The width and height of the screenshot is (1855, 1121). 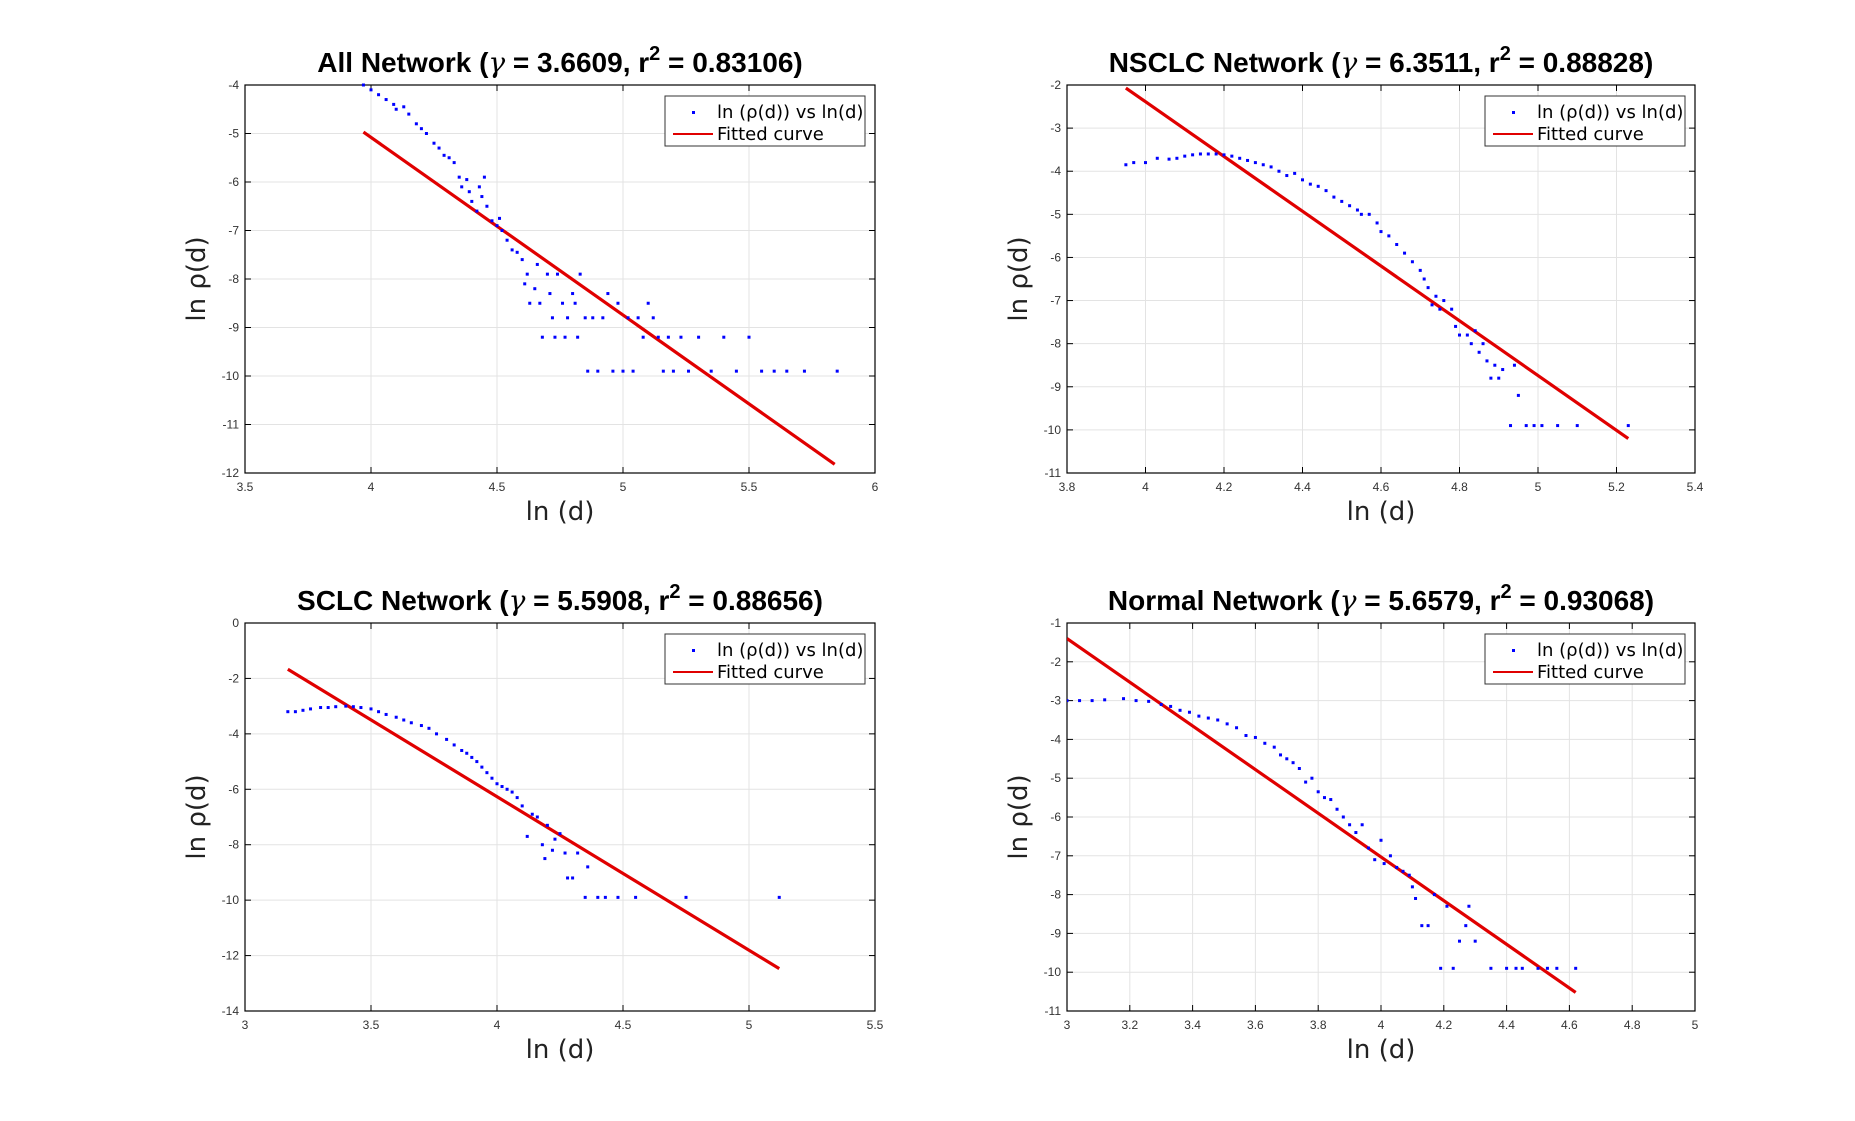 What do you see at coordinates (1055, 933) in the screenshot?
I see `y-tick-label: -9` at bounding box center [1055, 933].